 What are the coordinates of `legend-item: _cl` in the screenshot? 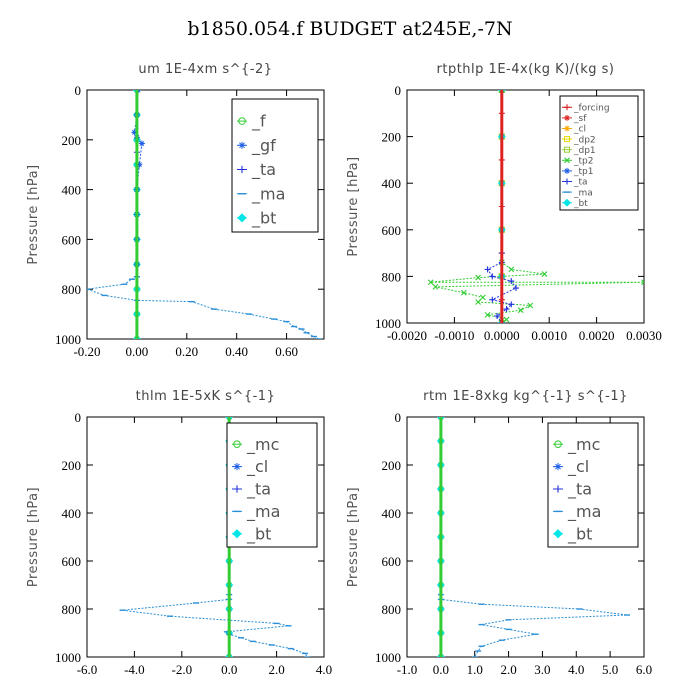 It's located at (571, 467).